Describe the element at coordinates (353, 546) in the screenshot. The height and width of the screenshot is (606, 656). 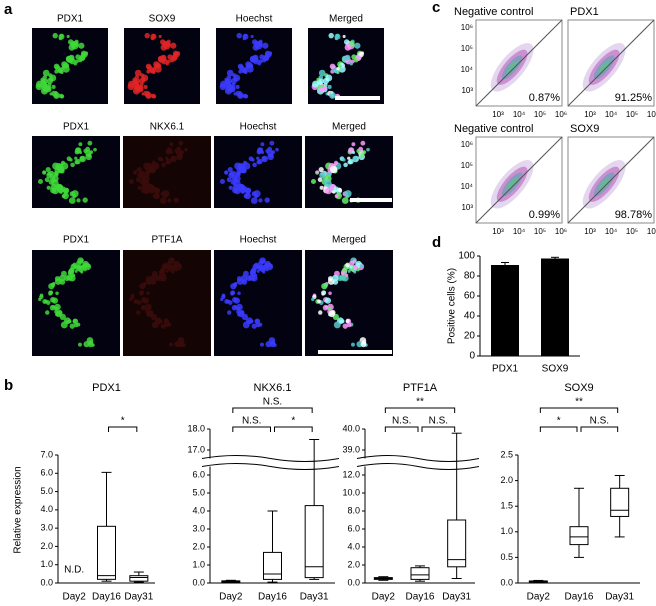
I see `y-tick-label: 4.0` at that location.